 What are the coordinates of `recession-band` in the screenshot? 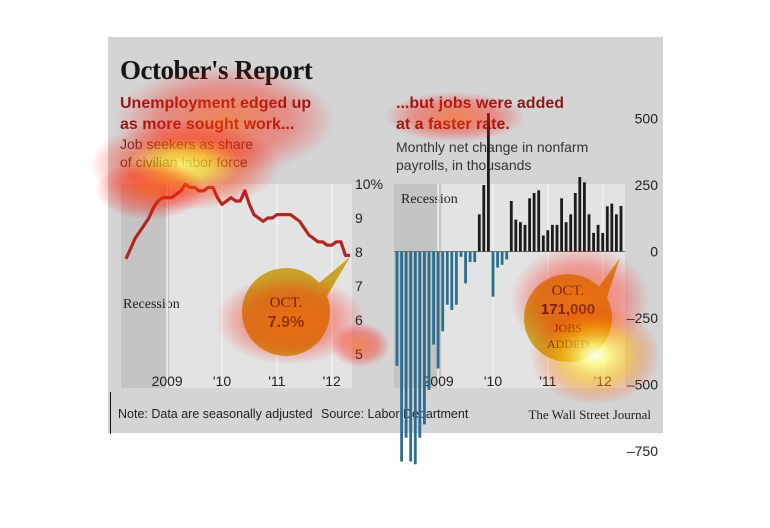 It's located at (145, 286).